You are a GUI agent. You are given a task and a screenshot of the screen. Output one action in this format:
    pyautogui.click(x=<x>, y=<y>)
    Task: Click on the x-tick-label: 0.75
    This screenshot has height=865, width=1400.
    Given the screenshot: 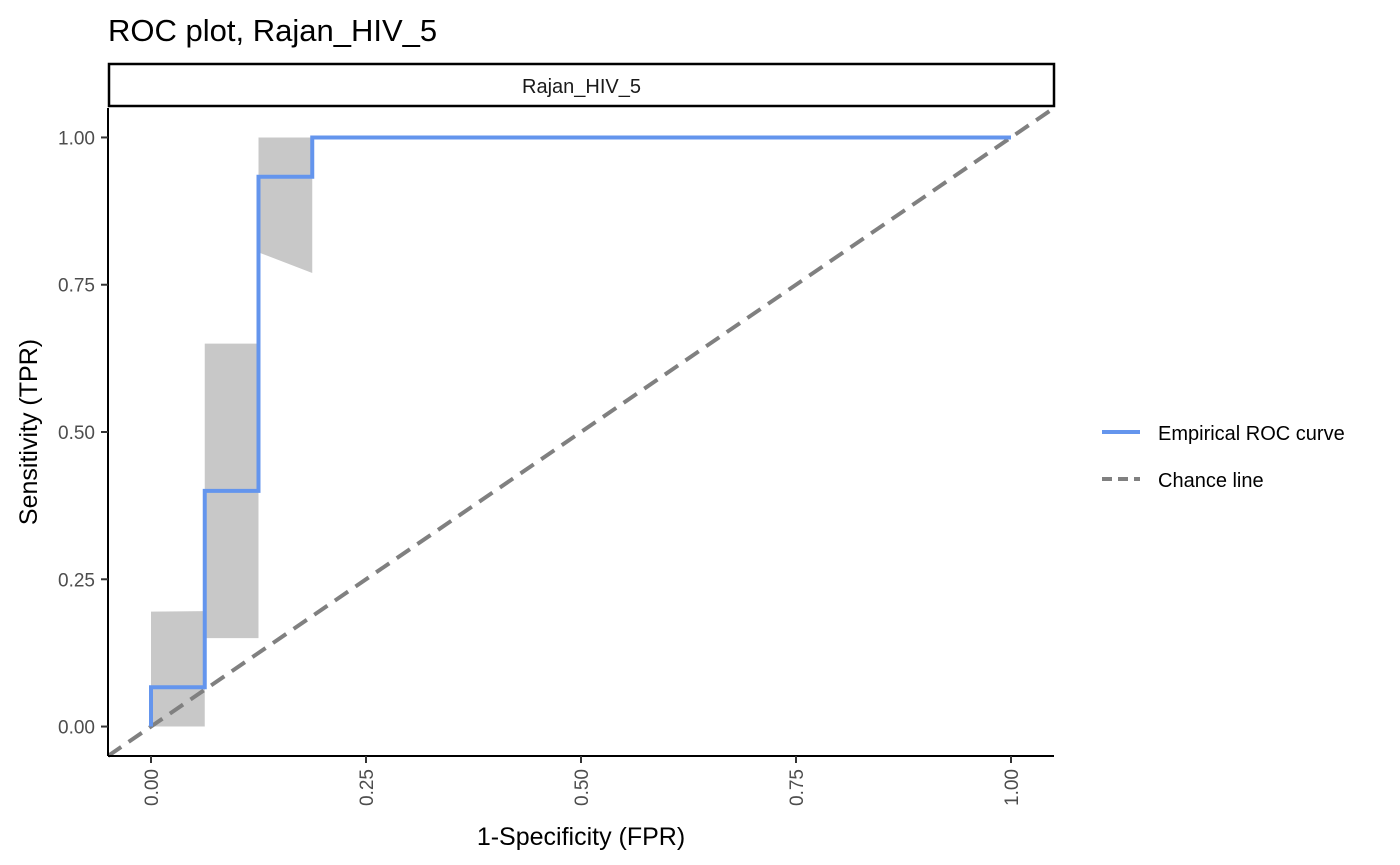 What is the action you would take?
    pyautogui.click(x=797, y=787)
    